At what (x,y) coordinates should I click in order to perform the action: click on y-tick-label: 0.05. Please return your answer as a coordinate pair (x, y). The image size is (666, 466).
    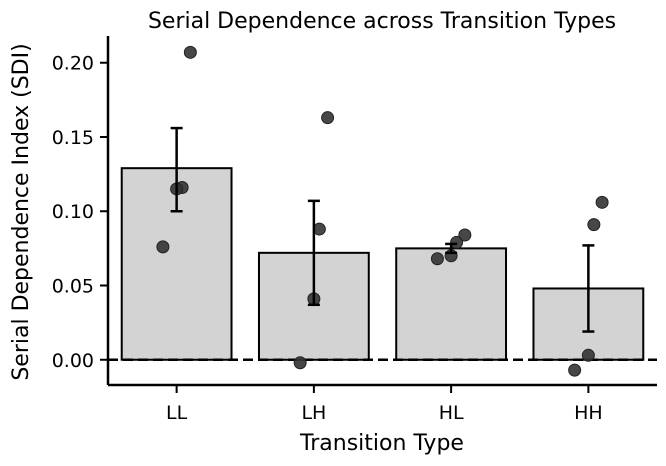
    Looking at the image, I should click on (73, 286).